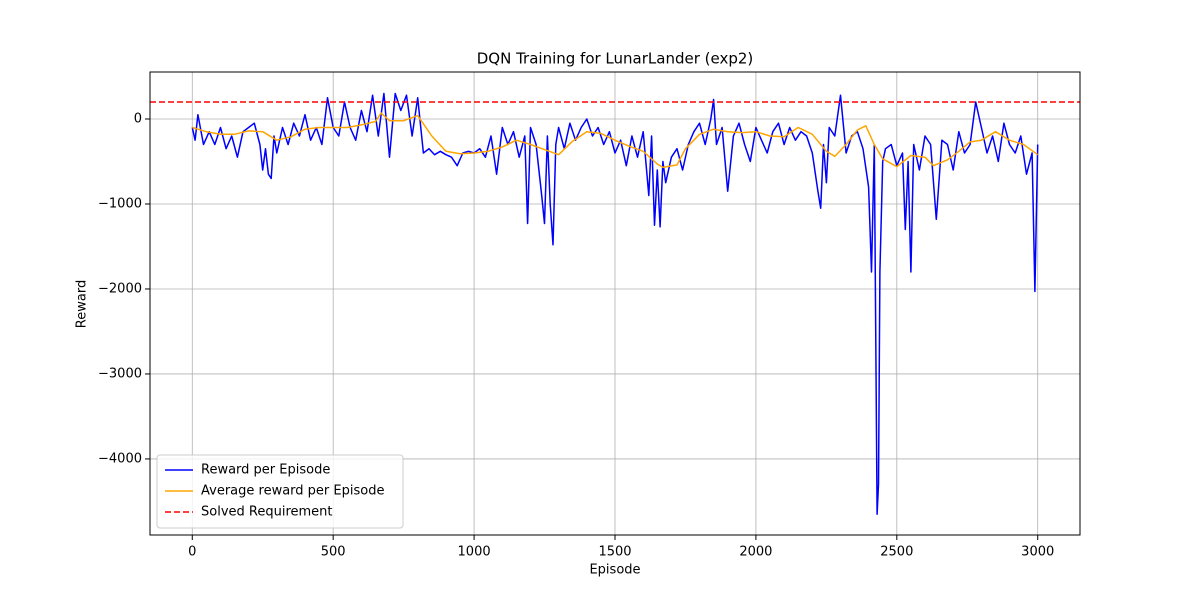  What do you see at coordinates (292, 491) in the screenshot?
I see `legend-label: Average reward per Episode` at bounding box center [292, 491].